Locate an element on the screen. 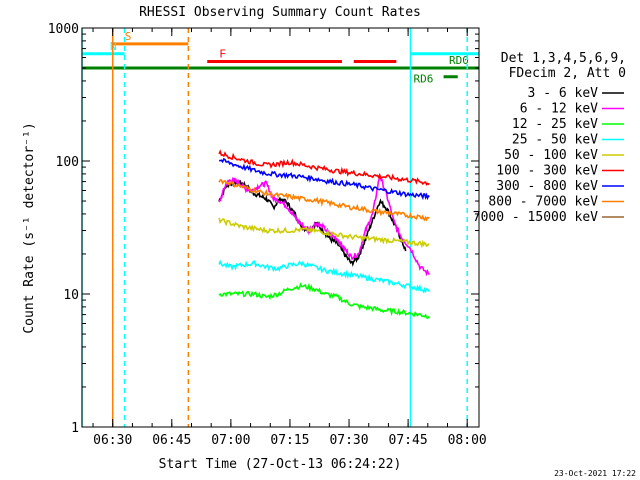 Image resolution: width=640 pixels, height=480 pixels. series-line-25-50-kev is located at coordinates (324, 276).